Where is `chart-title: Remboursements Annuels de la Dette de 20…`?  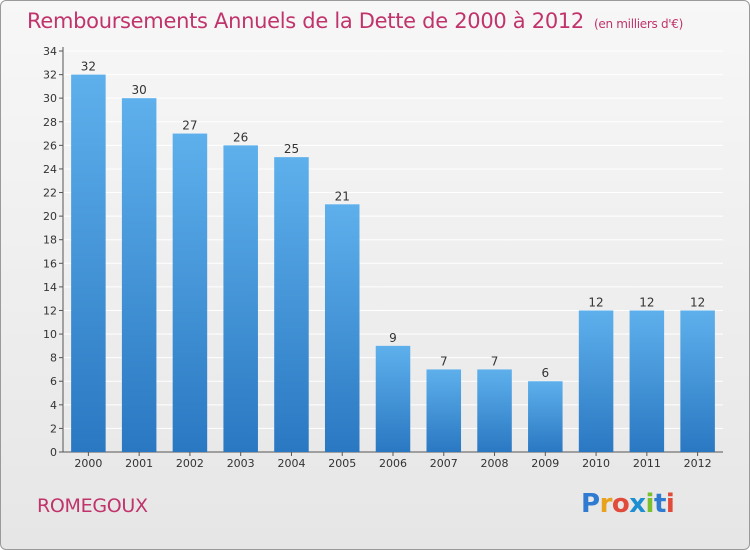
chart-title: Remboursements Annuels de la Dette de 20… is located at coordinates (355, 21).